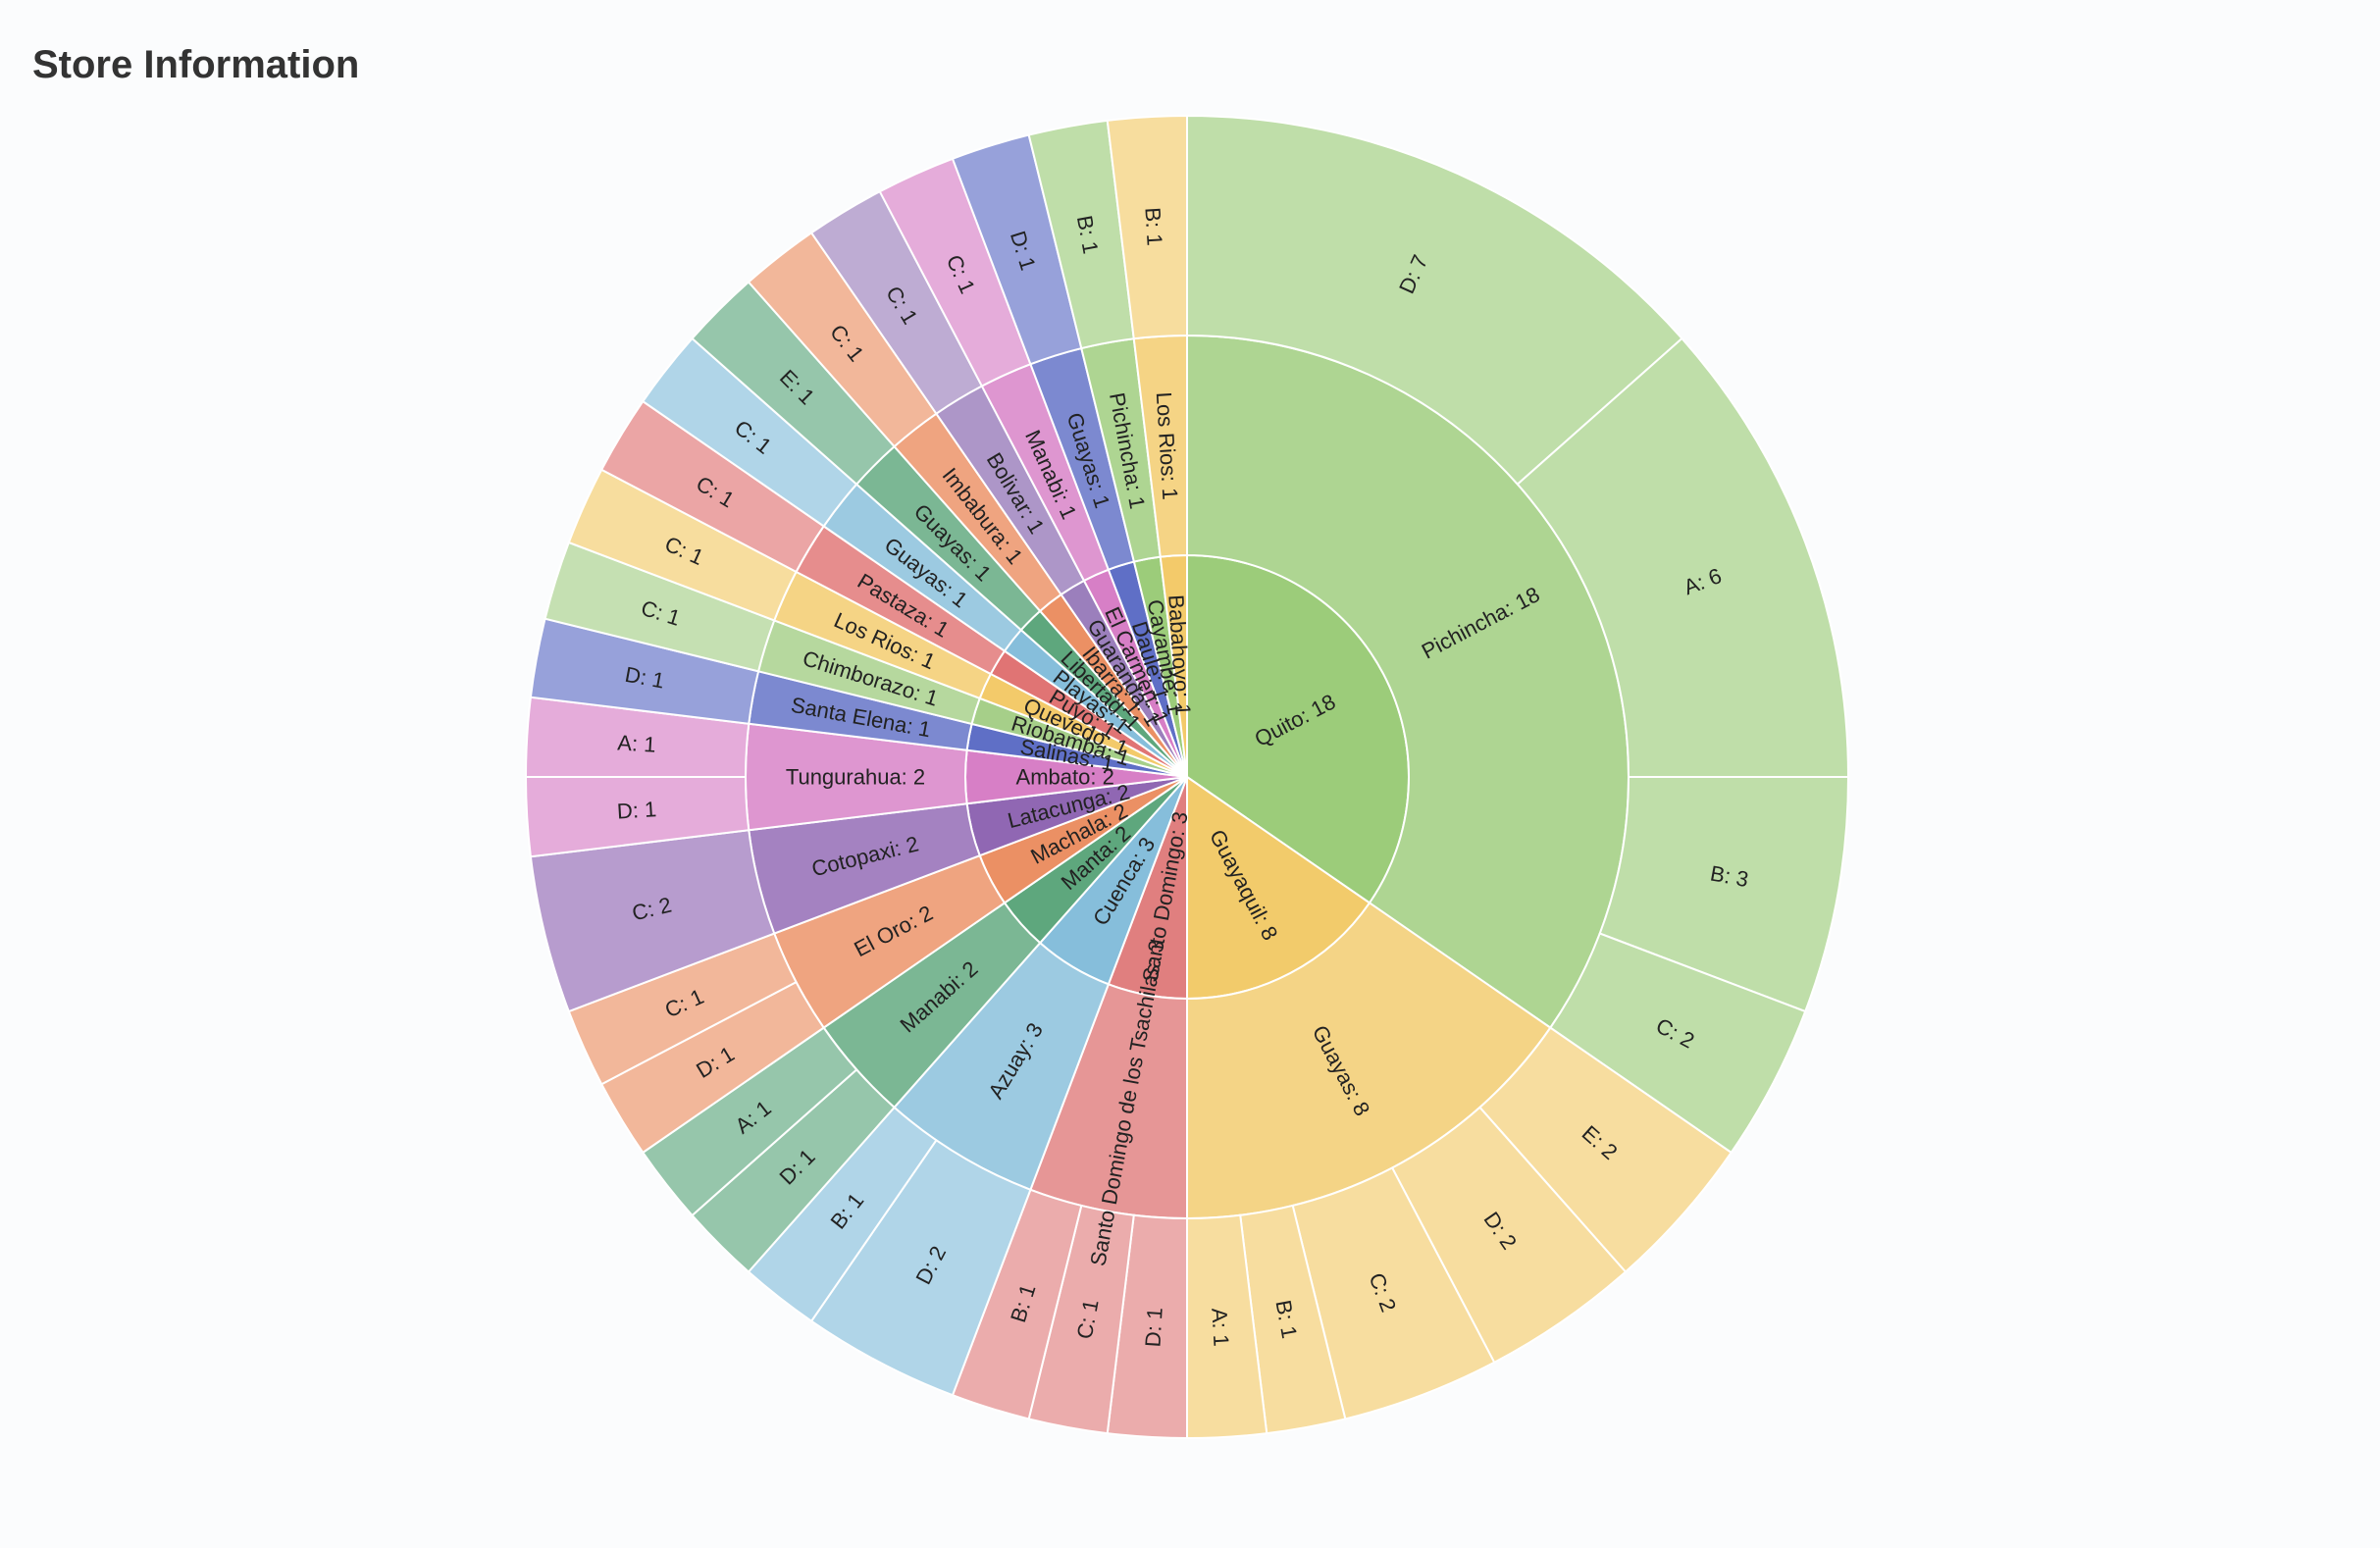 The image size is (2380, 1548). What do you see at coordinates (637, 743) in the screenshot?
I see `sunburst-label-ambato-tungurahua-0-a-1: A: 1` at bounding box center [637, 743].